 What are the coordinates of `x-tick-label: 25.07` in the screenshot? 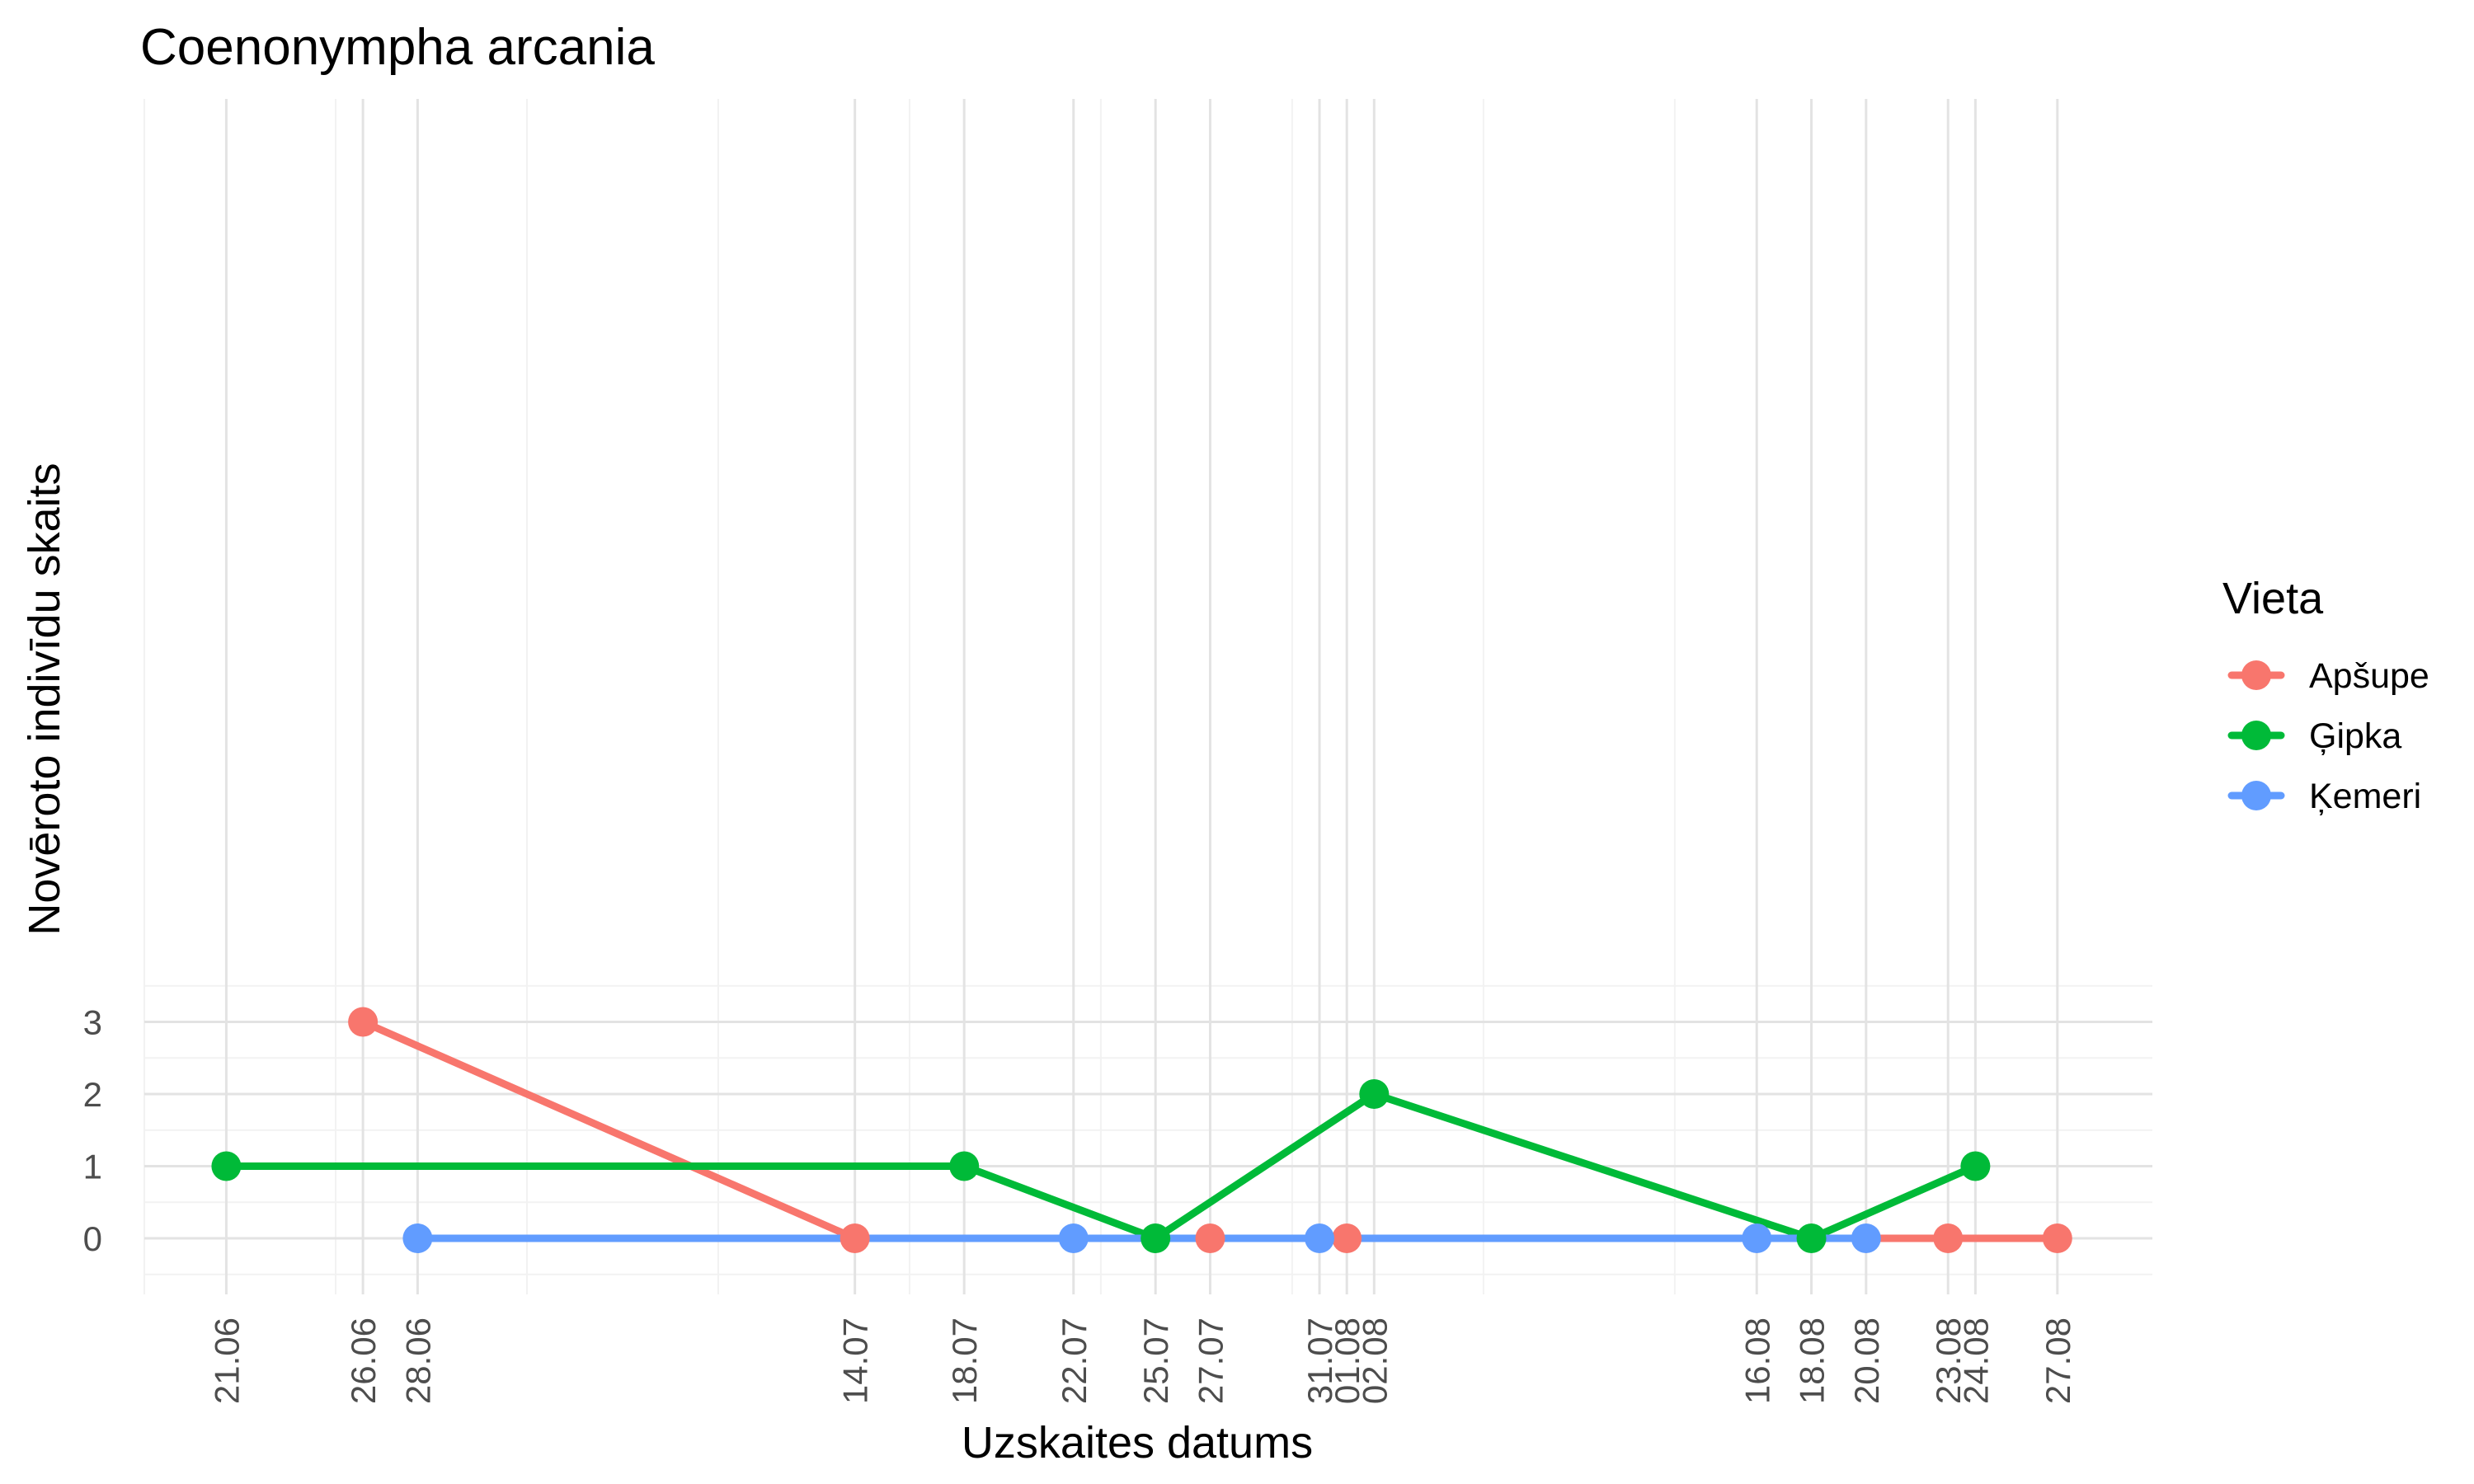 It's located at (1155, 1360).